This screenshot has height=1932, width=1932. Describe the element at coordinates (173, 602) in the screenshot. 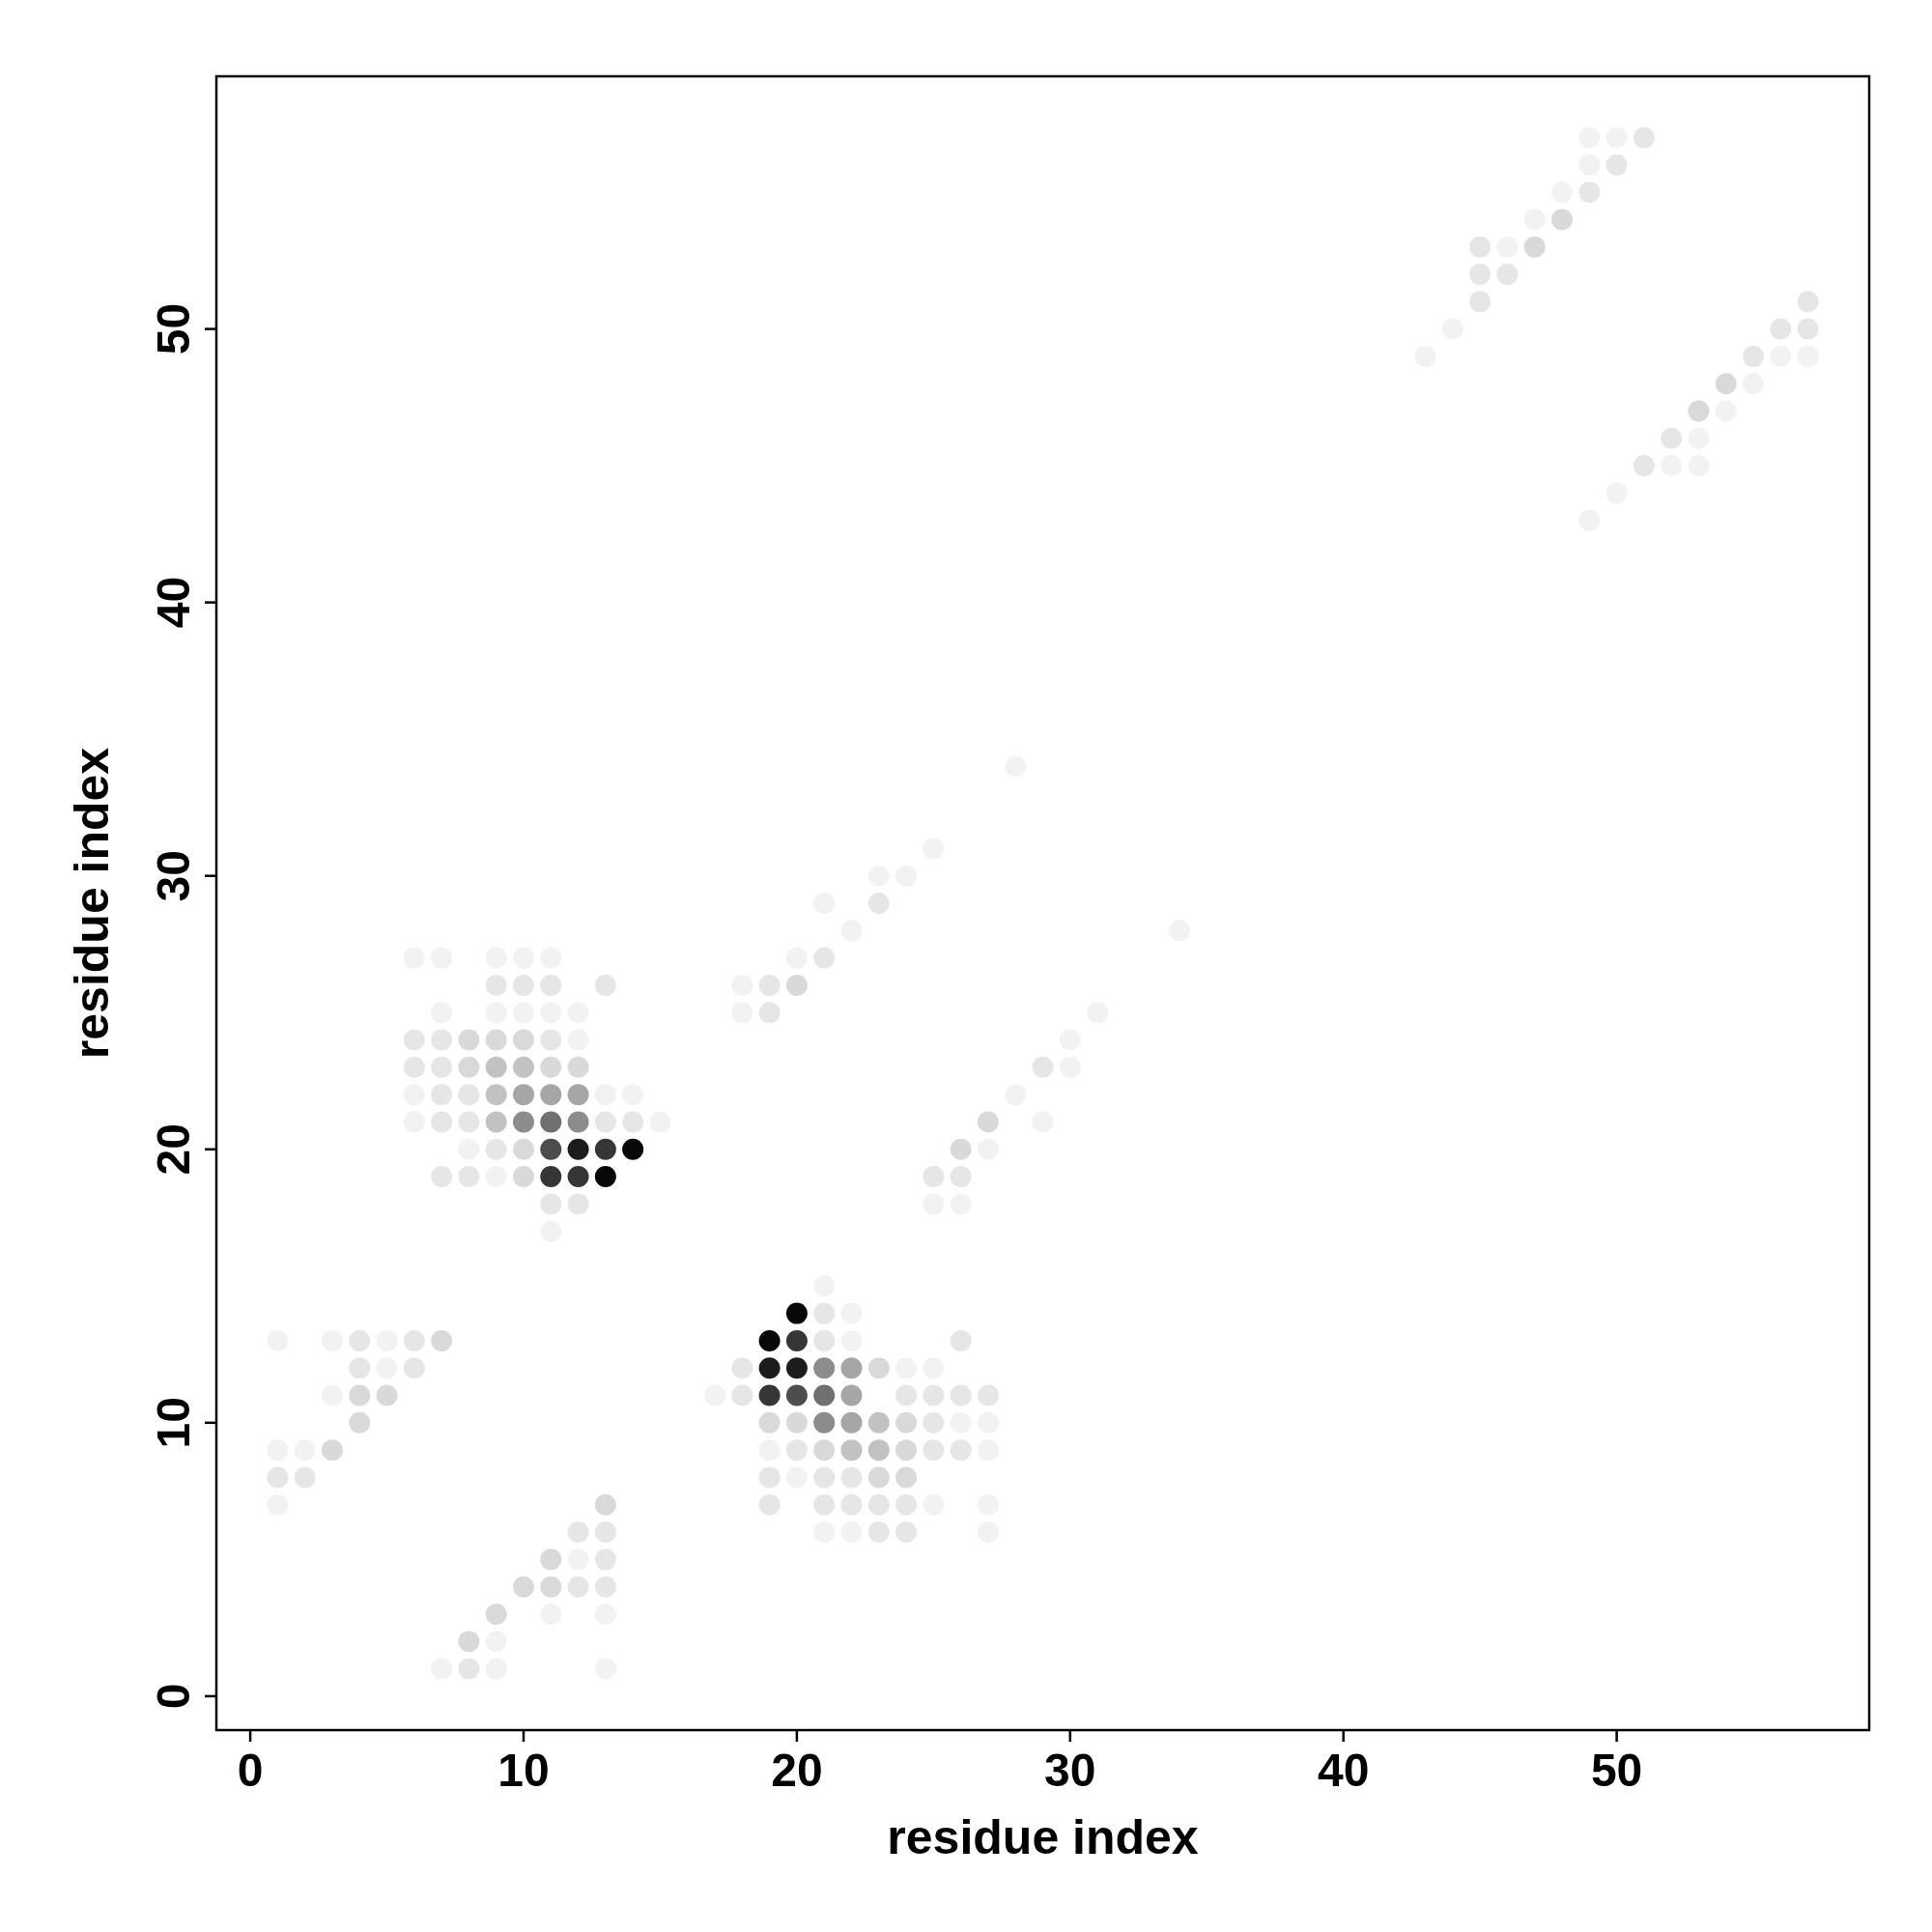

I see `y-tick-label: 40` at that location.